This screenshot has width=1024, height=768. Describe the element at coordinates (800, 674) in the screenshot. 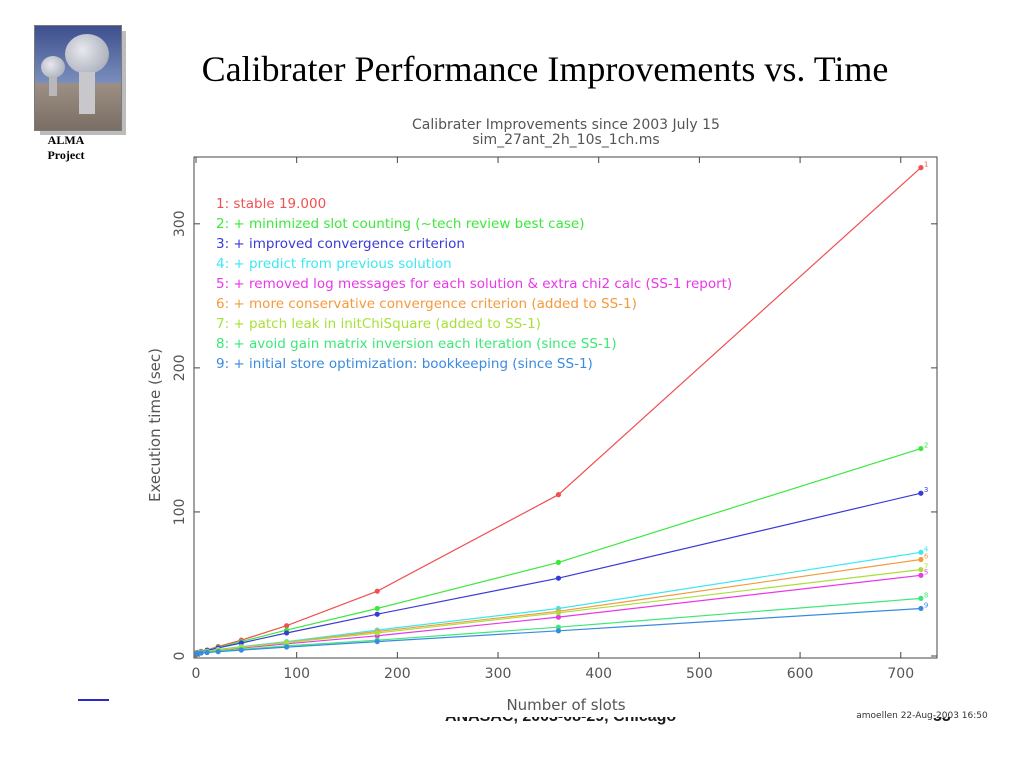

I see `x-tick-label: 600` at that location.